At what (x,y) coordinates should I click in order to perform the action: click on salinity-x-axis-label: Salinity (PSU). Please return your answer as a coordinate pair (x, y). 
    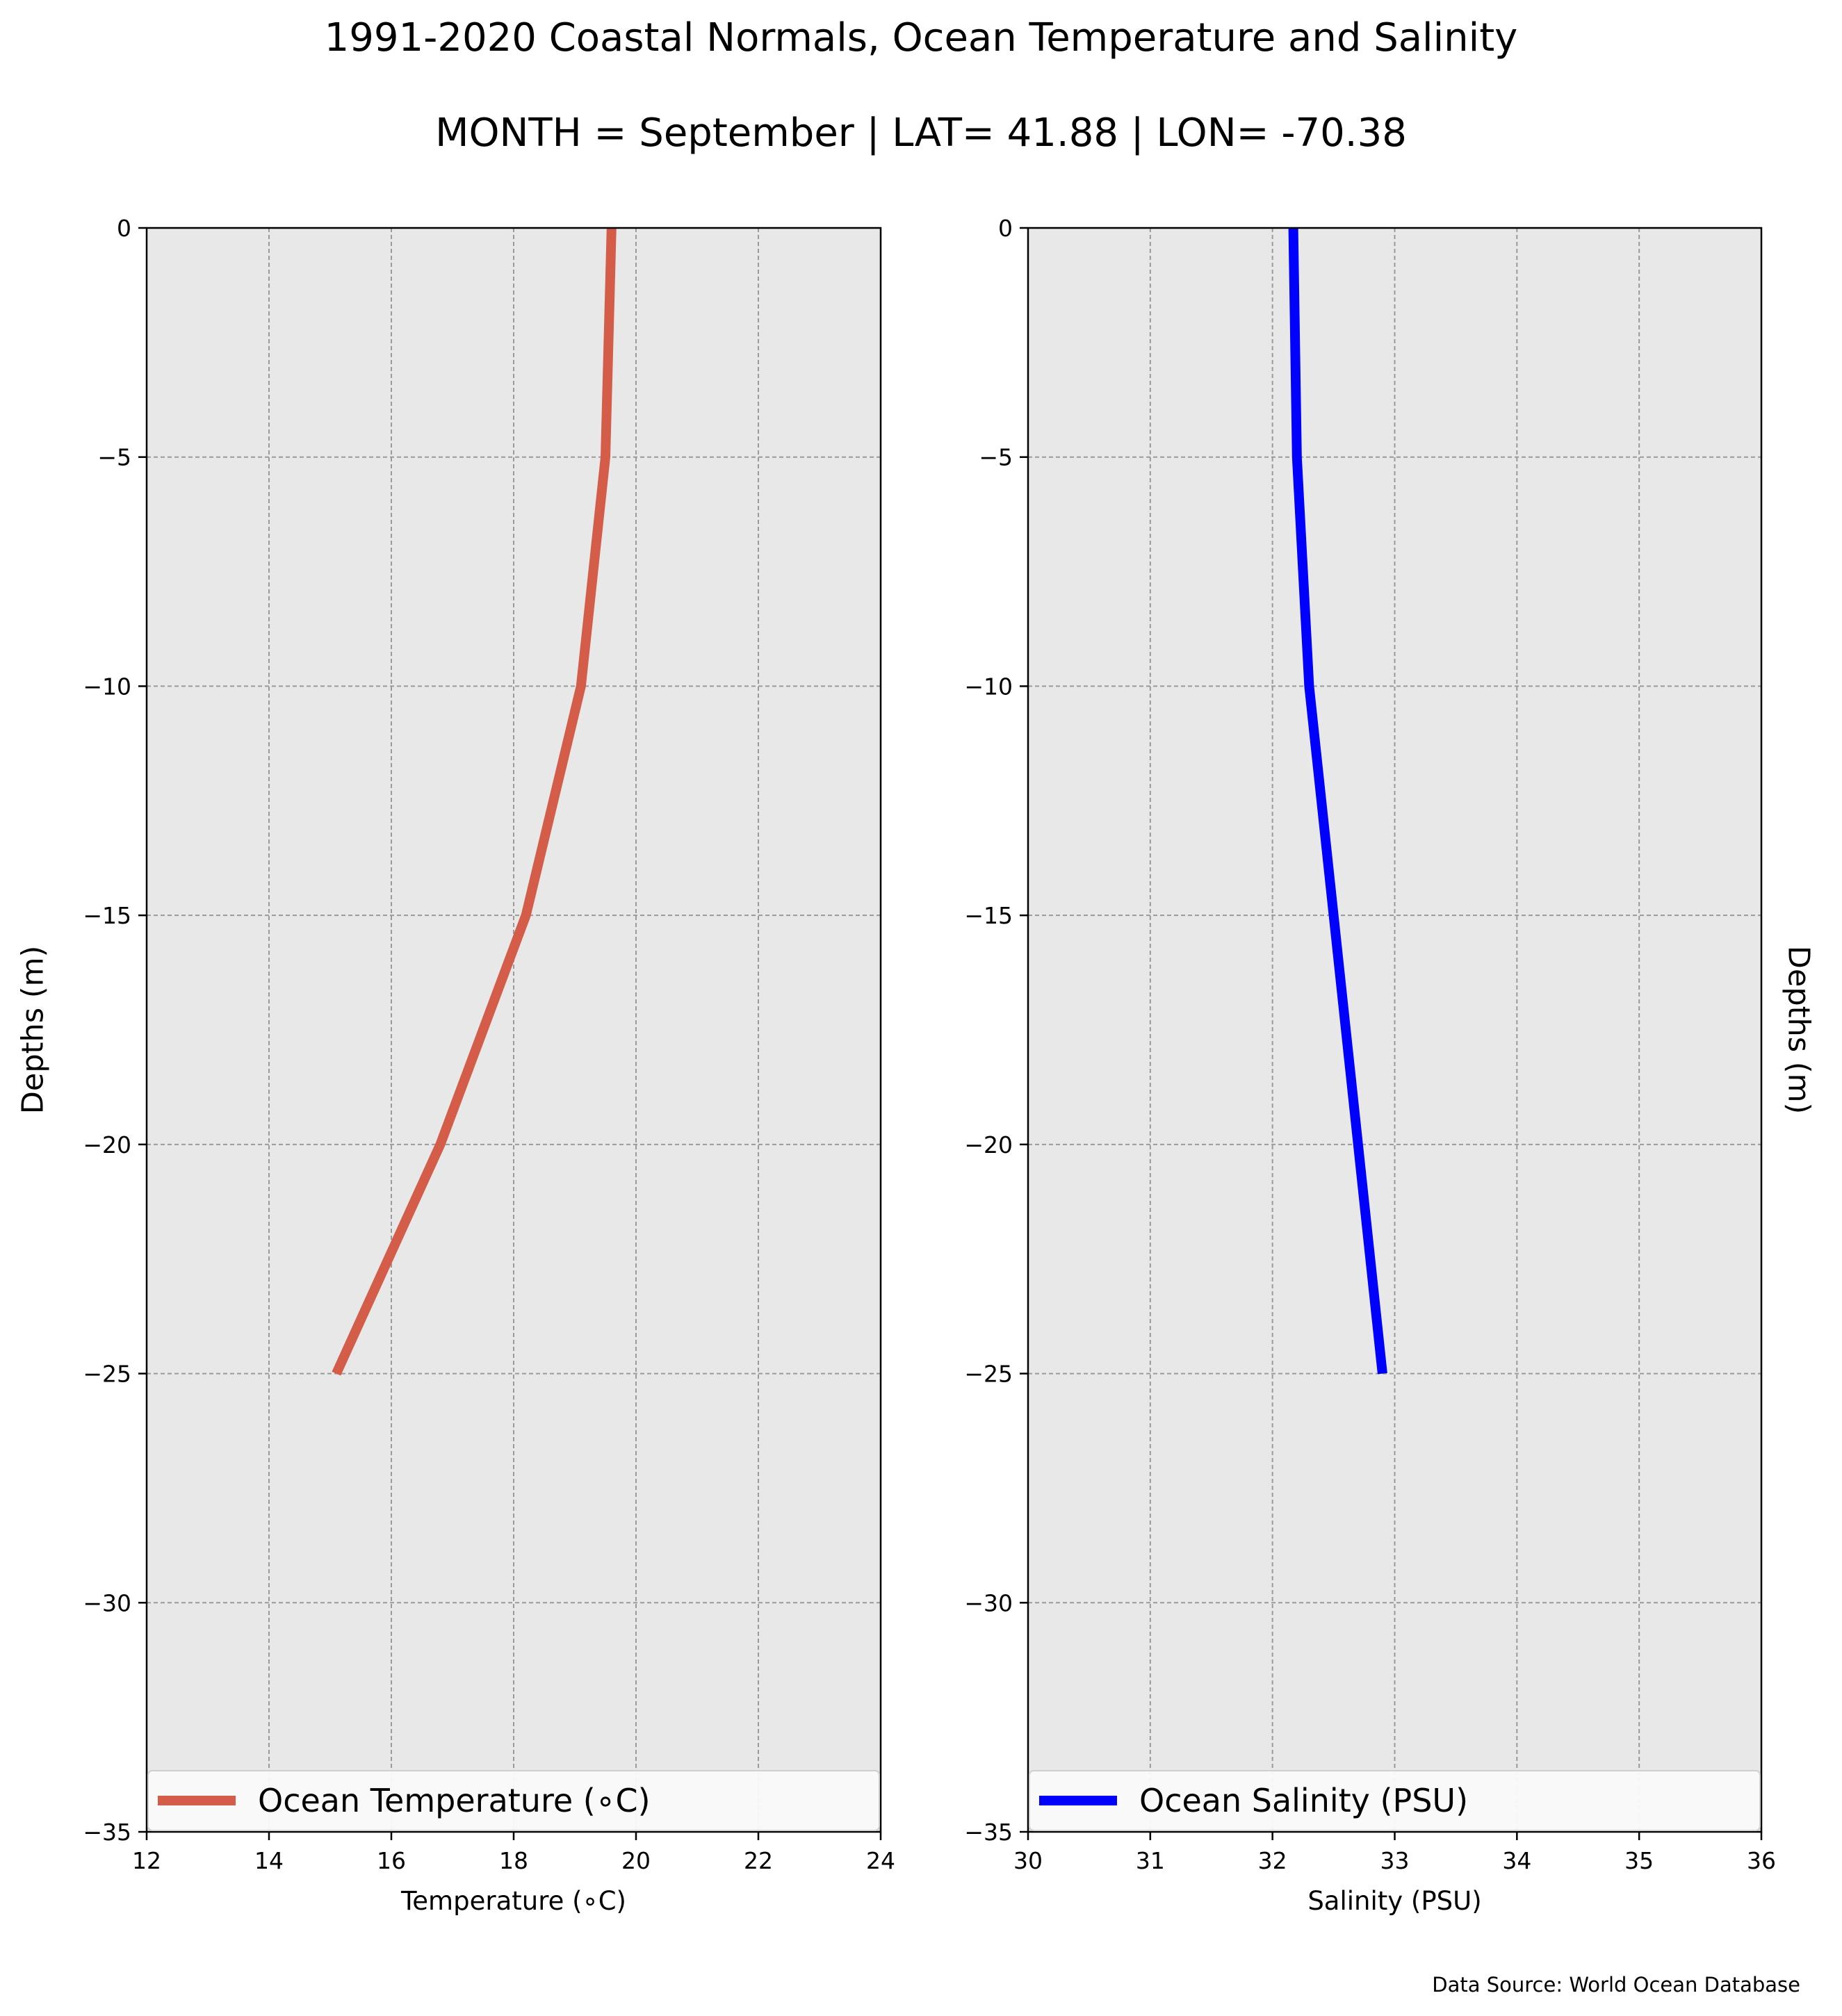
    Looking at the image, I should click on (1394, 1901).